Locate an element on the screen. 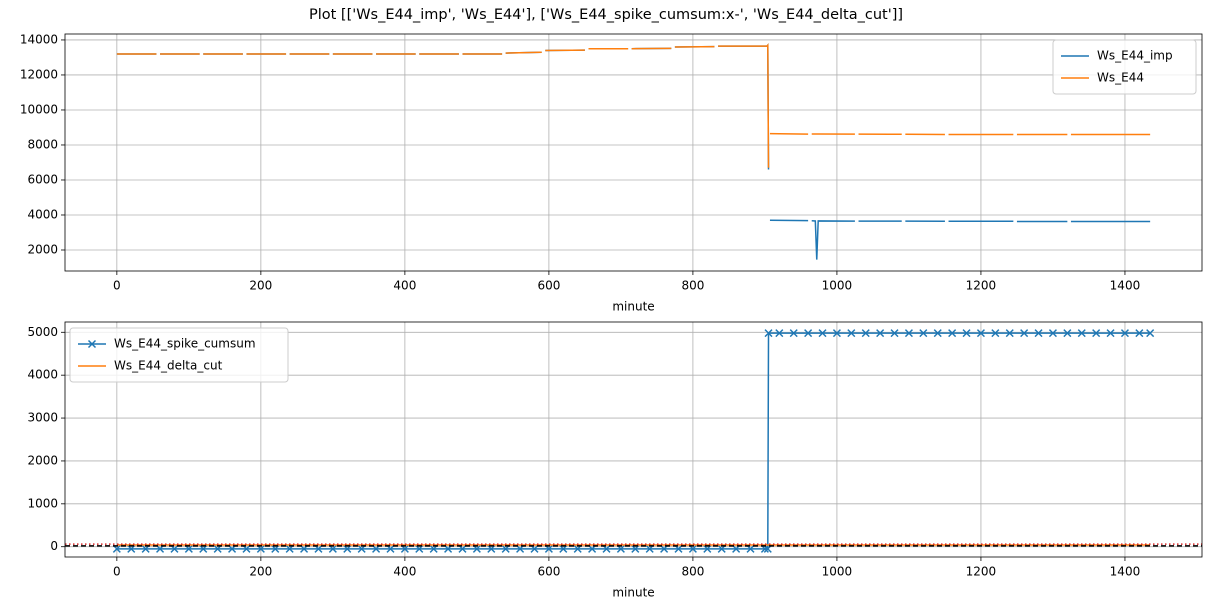  y-tick-label: 5000 is located at coordinates (42, 332).